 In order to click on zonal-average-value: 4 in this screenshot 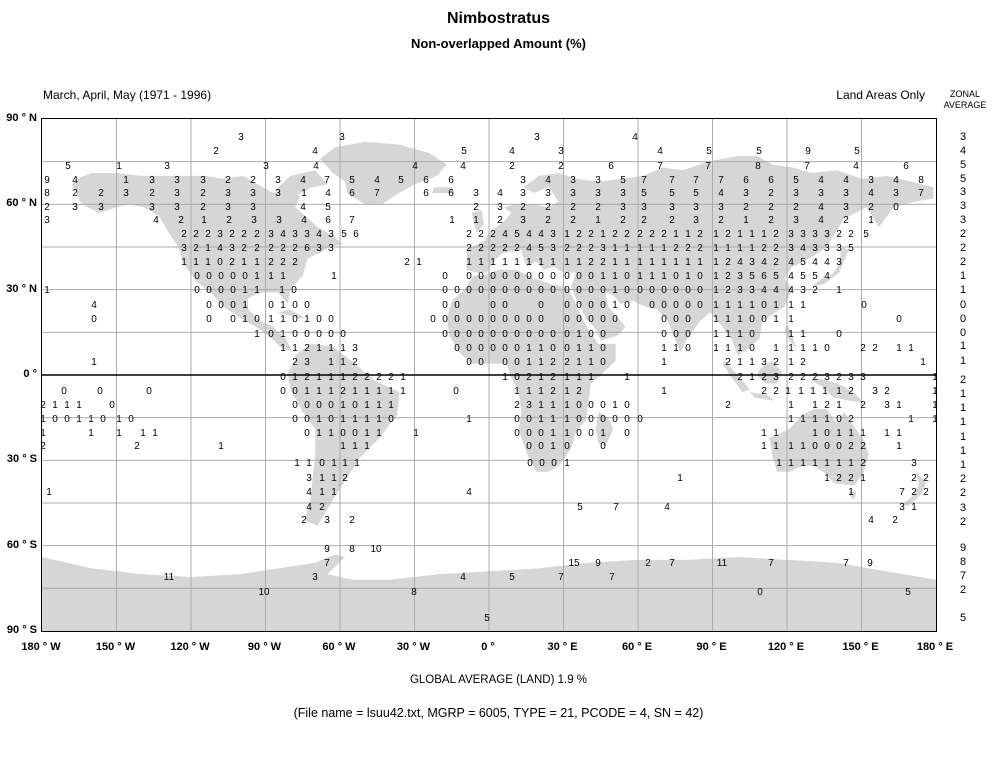, I will do `click(963, 151)`.